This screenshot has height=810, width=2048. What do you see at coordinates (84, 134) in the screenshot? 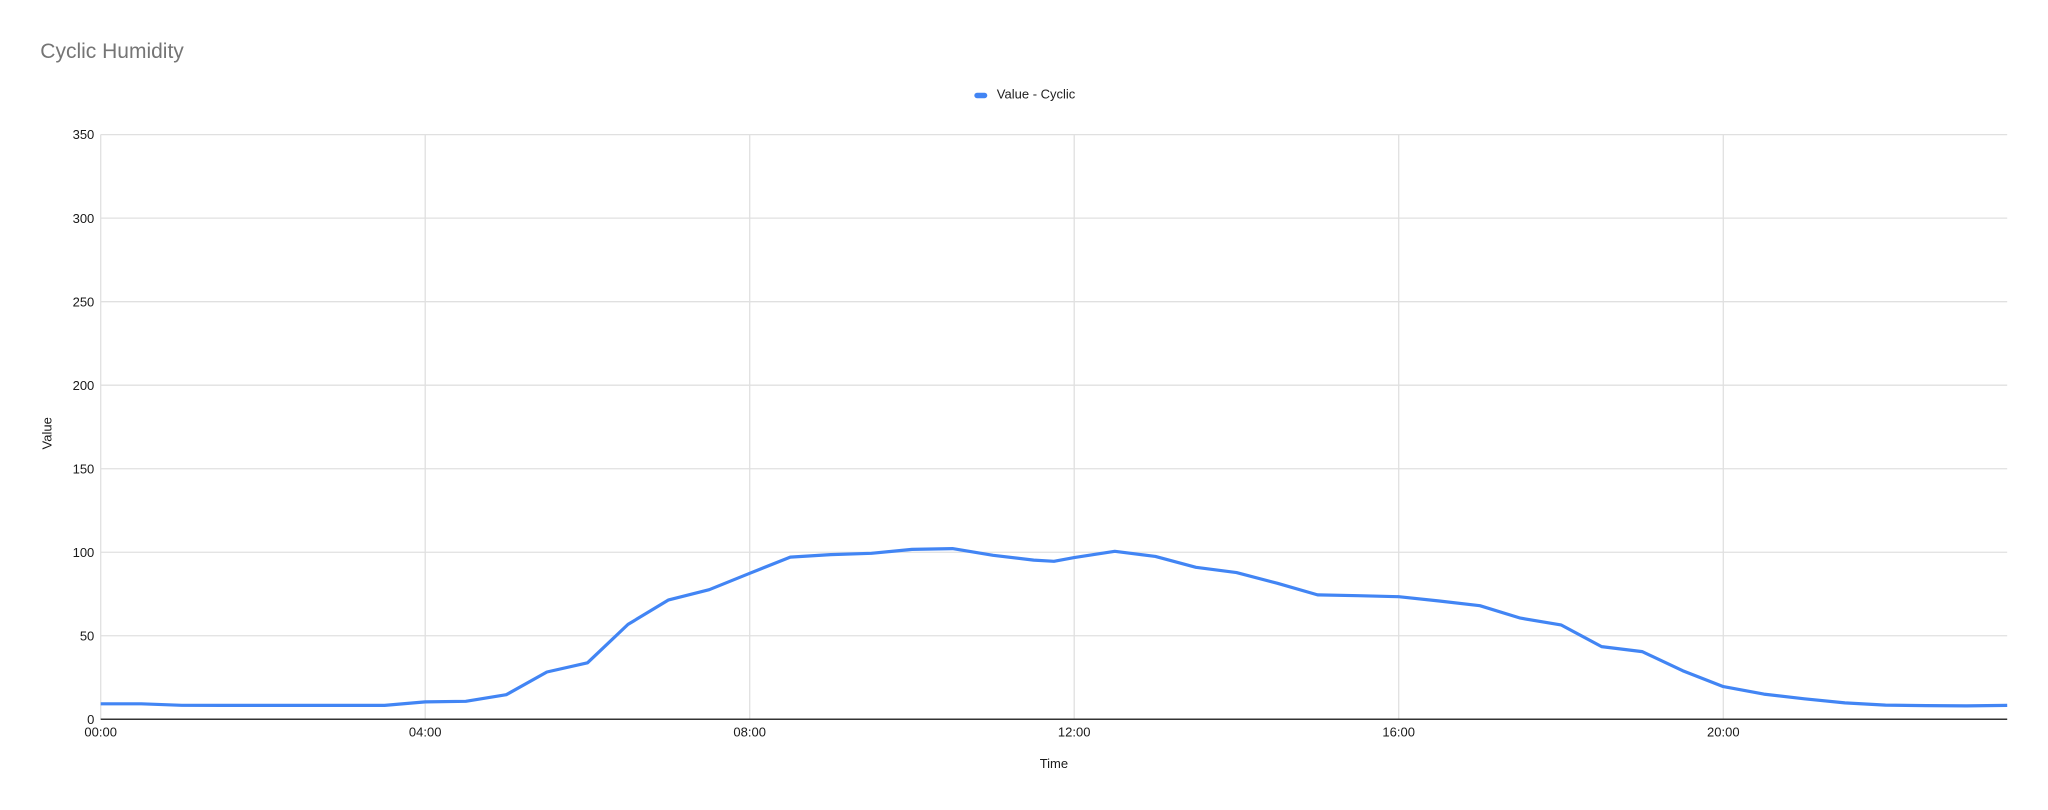
I see `svg-text: 350` at bounding box center [84, 134].